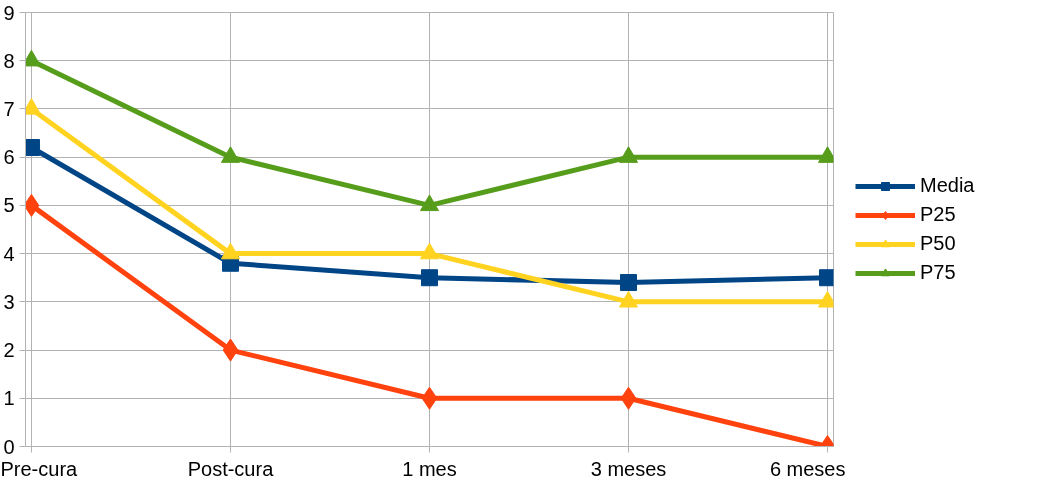  I want to click on legend-label: P75, so click(938, 272).